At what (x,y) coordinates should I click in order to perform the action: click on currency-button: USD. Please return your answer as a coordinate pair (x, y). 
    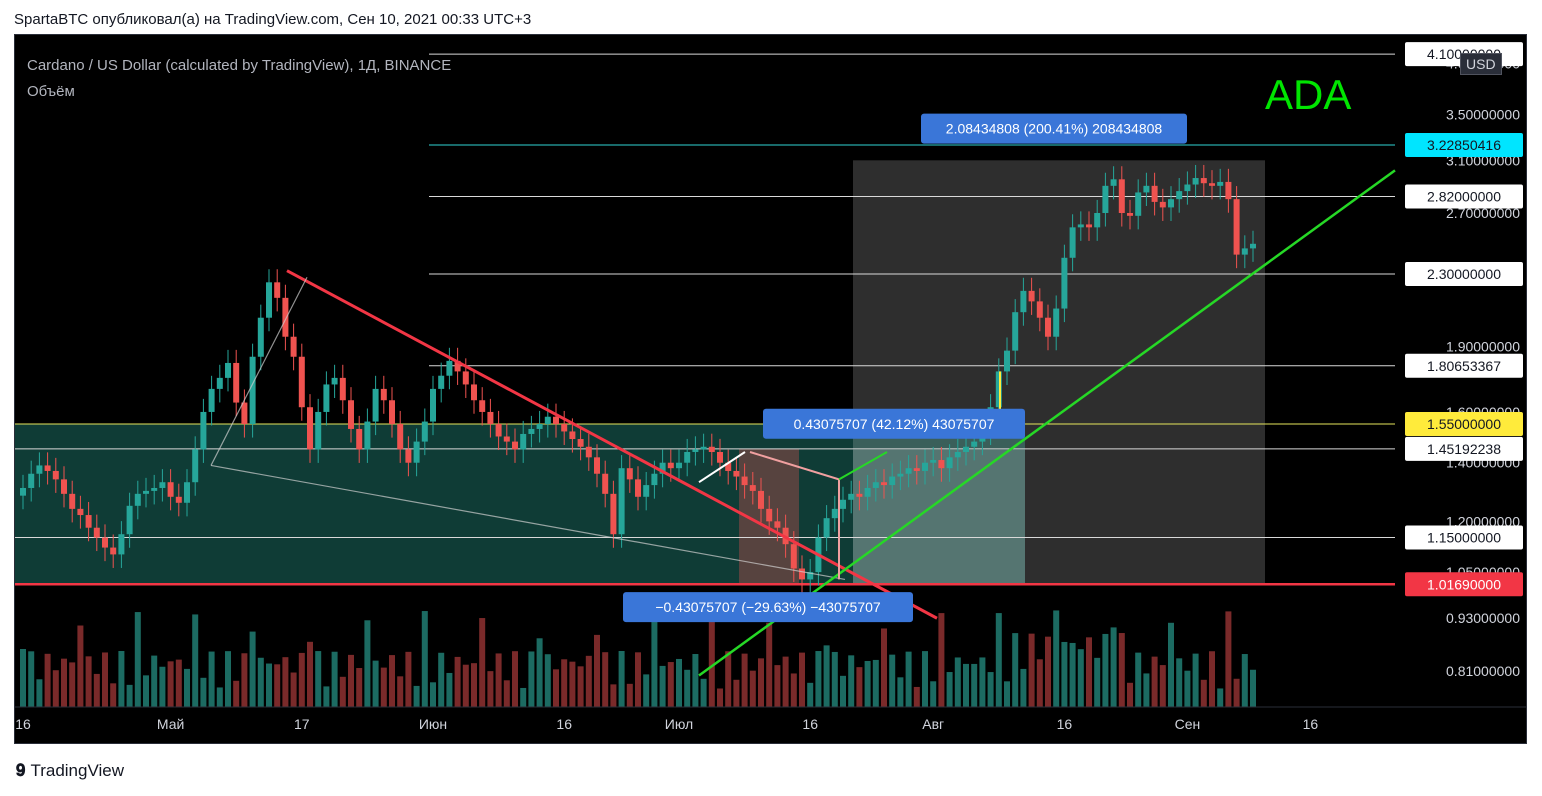
    Looking at the image, I should click on (1481, 64).